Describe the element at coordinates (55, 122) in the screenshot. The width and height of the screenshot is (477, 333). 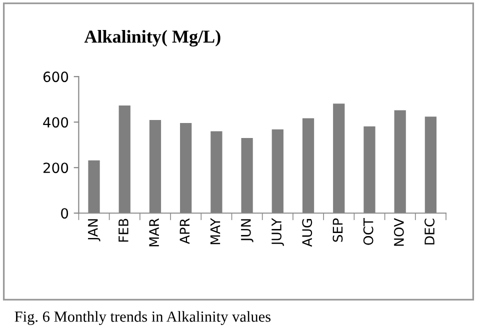
I see `y-tick-label: 400` at that location.